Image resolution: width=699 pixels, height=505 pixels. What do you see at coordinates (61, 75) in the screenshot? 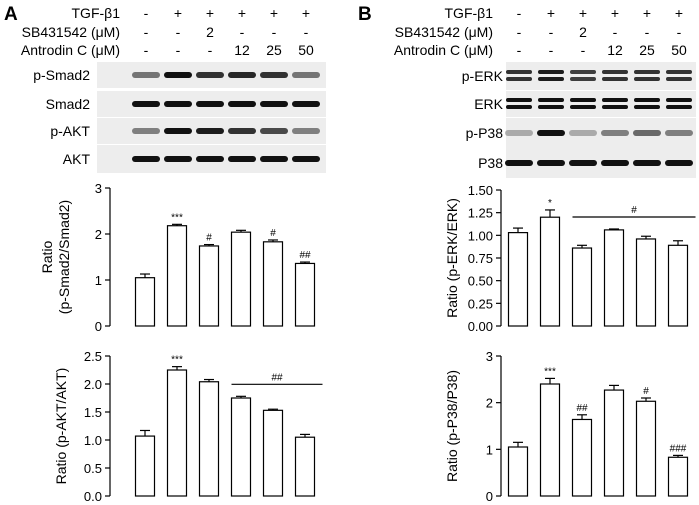
I see `blot-label: p-Smad2` at bounding box center [61, 75].